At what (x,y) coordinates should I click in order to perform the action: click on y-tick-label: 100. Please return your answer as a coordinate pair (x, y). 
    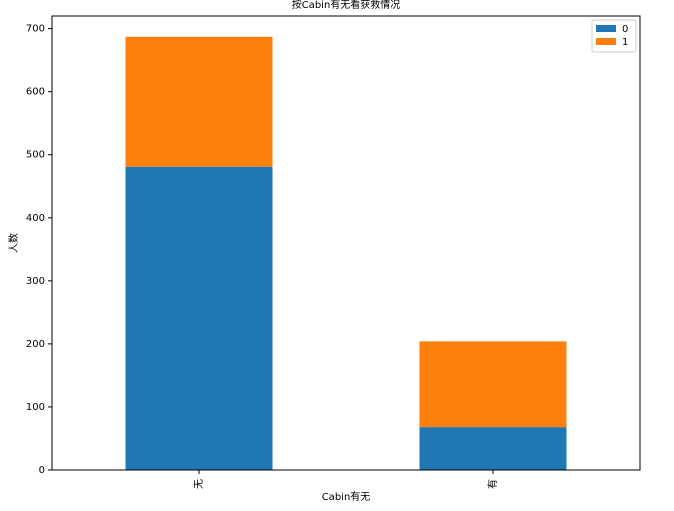
    Looking at the image, I should click on (35, 407).